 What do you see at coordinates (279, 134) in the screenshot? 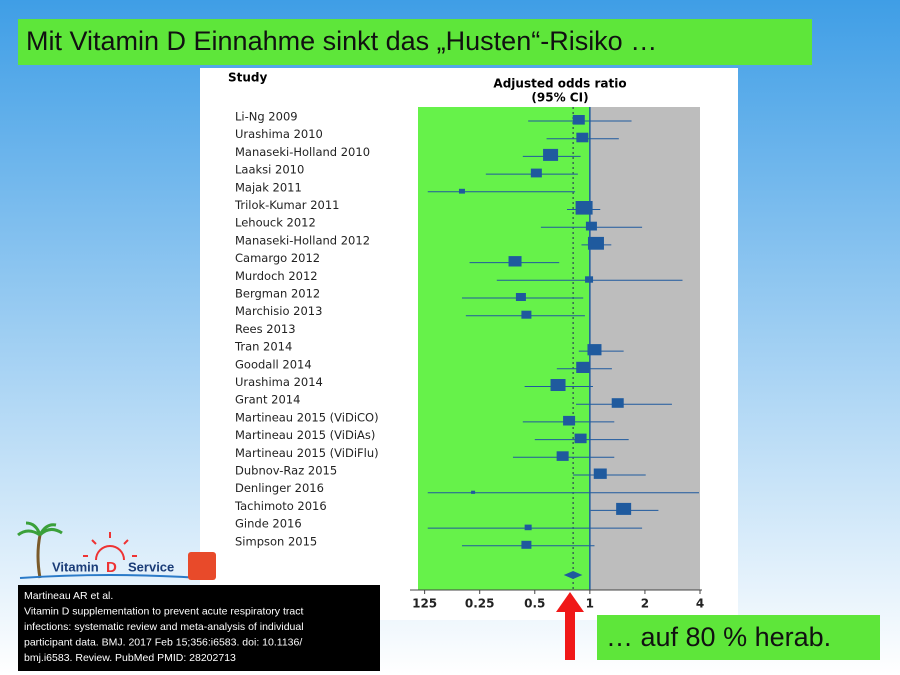
I see `study-label: Urashima 2010` at bounding box center [279, 134].